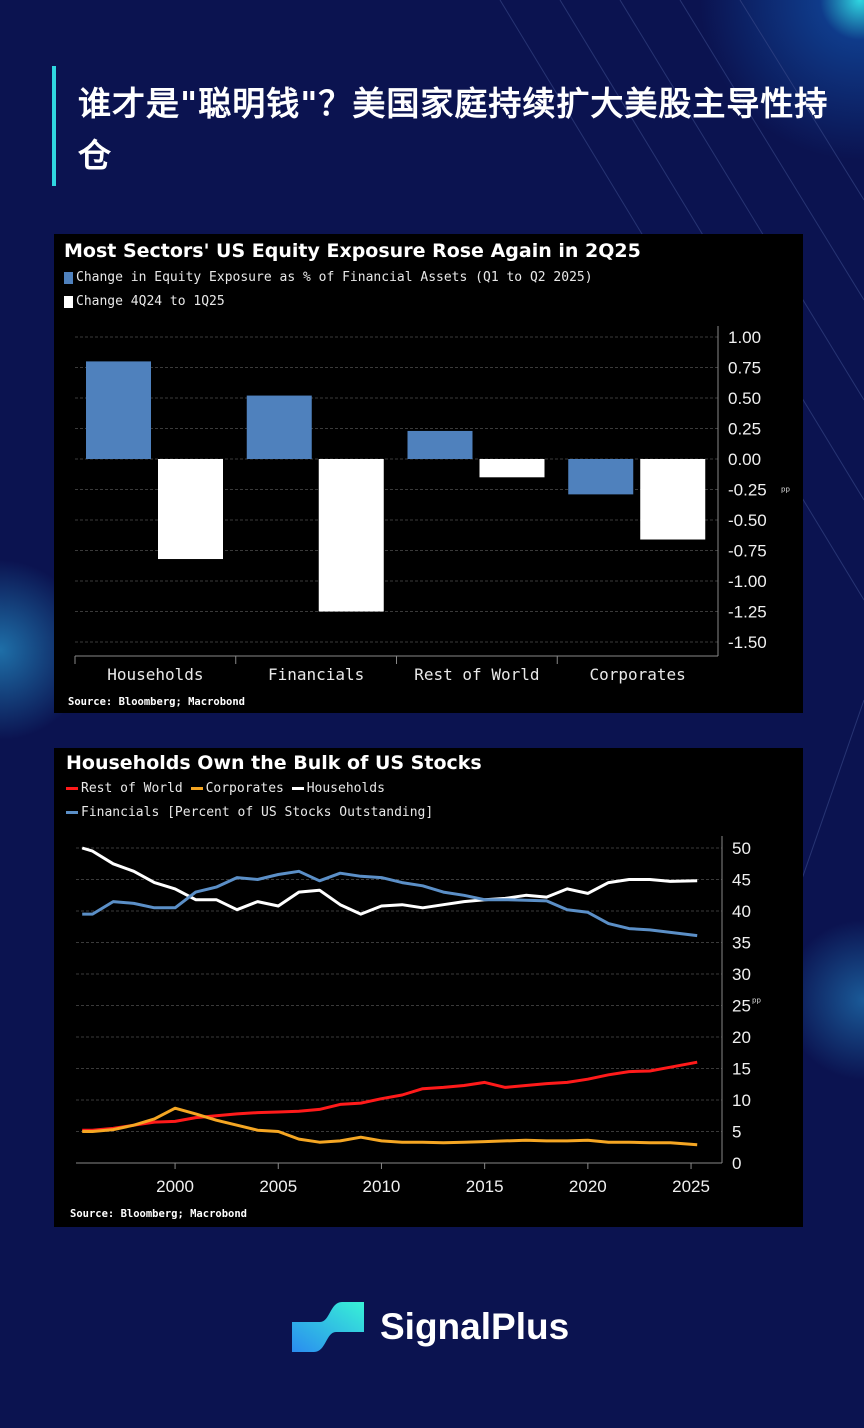 The image size is (864, 1428). I want to click on page-title: 谁才是"聪明钱"？美国家庭持续扩大美股主导性持仓, so click(453, 129).